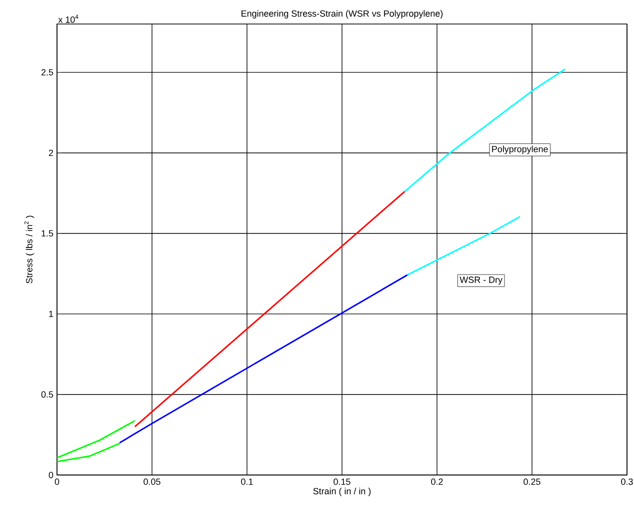 The width and height of the screenshot is (634, 512). Describe the element at coordinates (48, 233) in the screenshot. I see `y-tick-label: 1.5` at that location.